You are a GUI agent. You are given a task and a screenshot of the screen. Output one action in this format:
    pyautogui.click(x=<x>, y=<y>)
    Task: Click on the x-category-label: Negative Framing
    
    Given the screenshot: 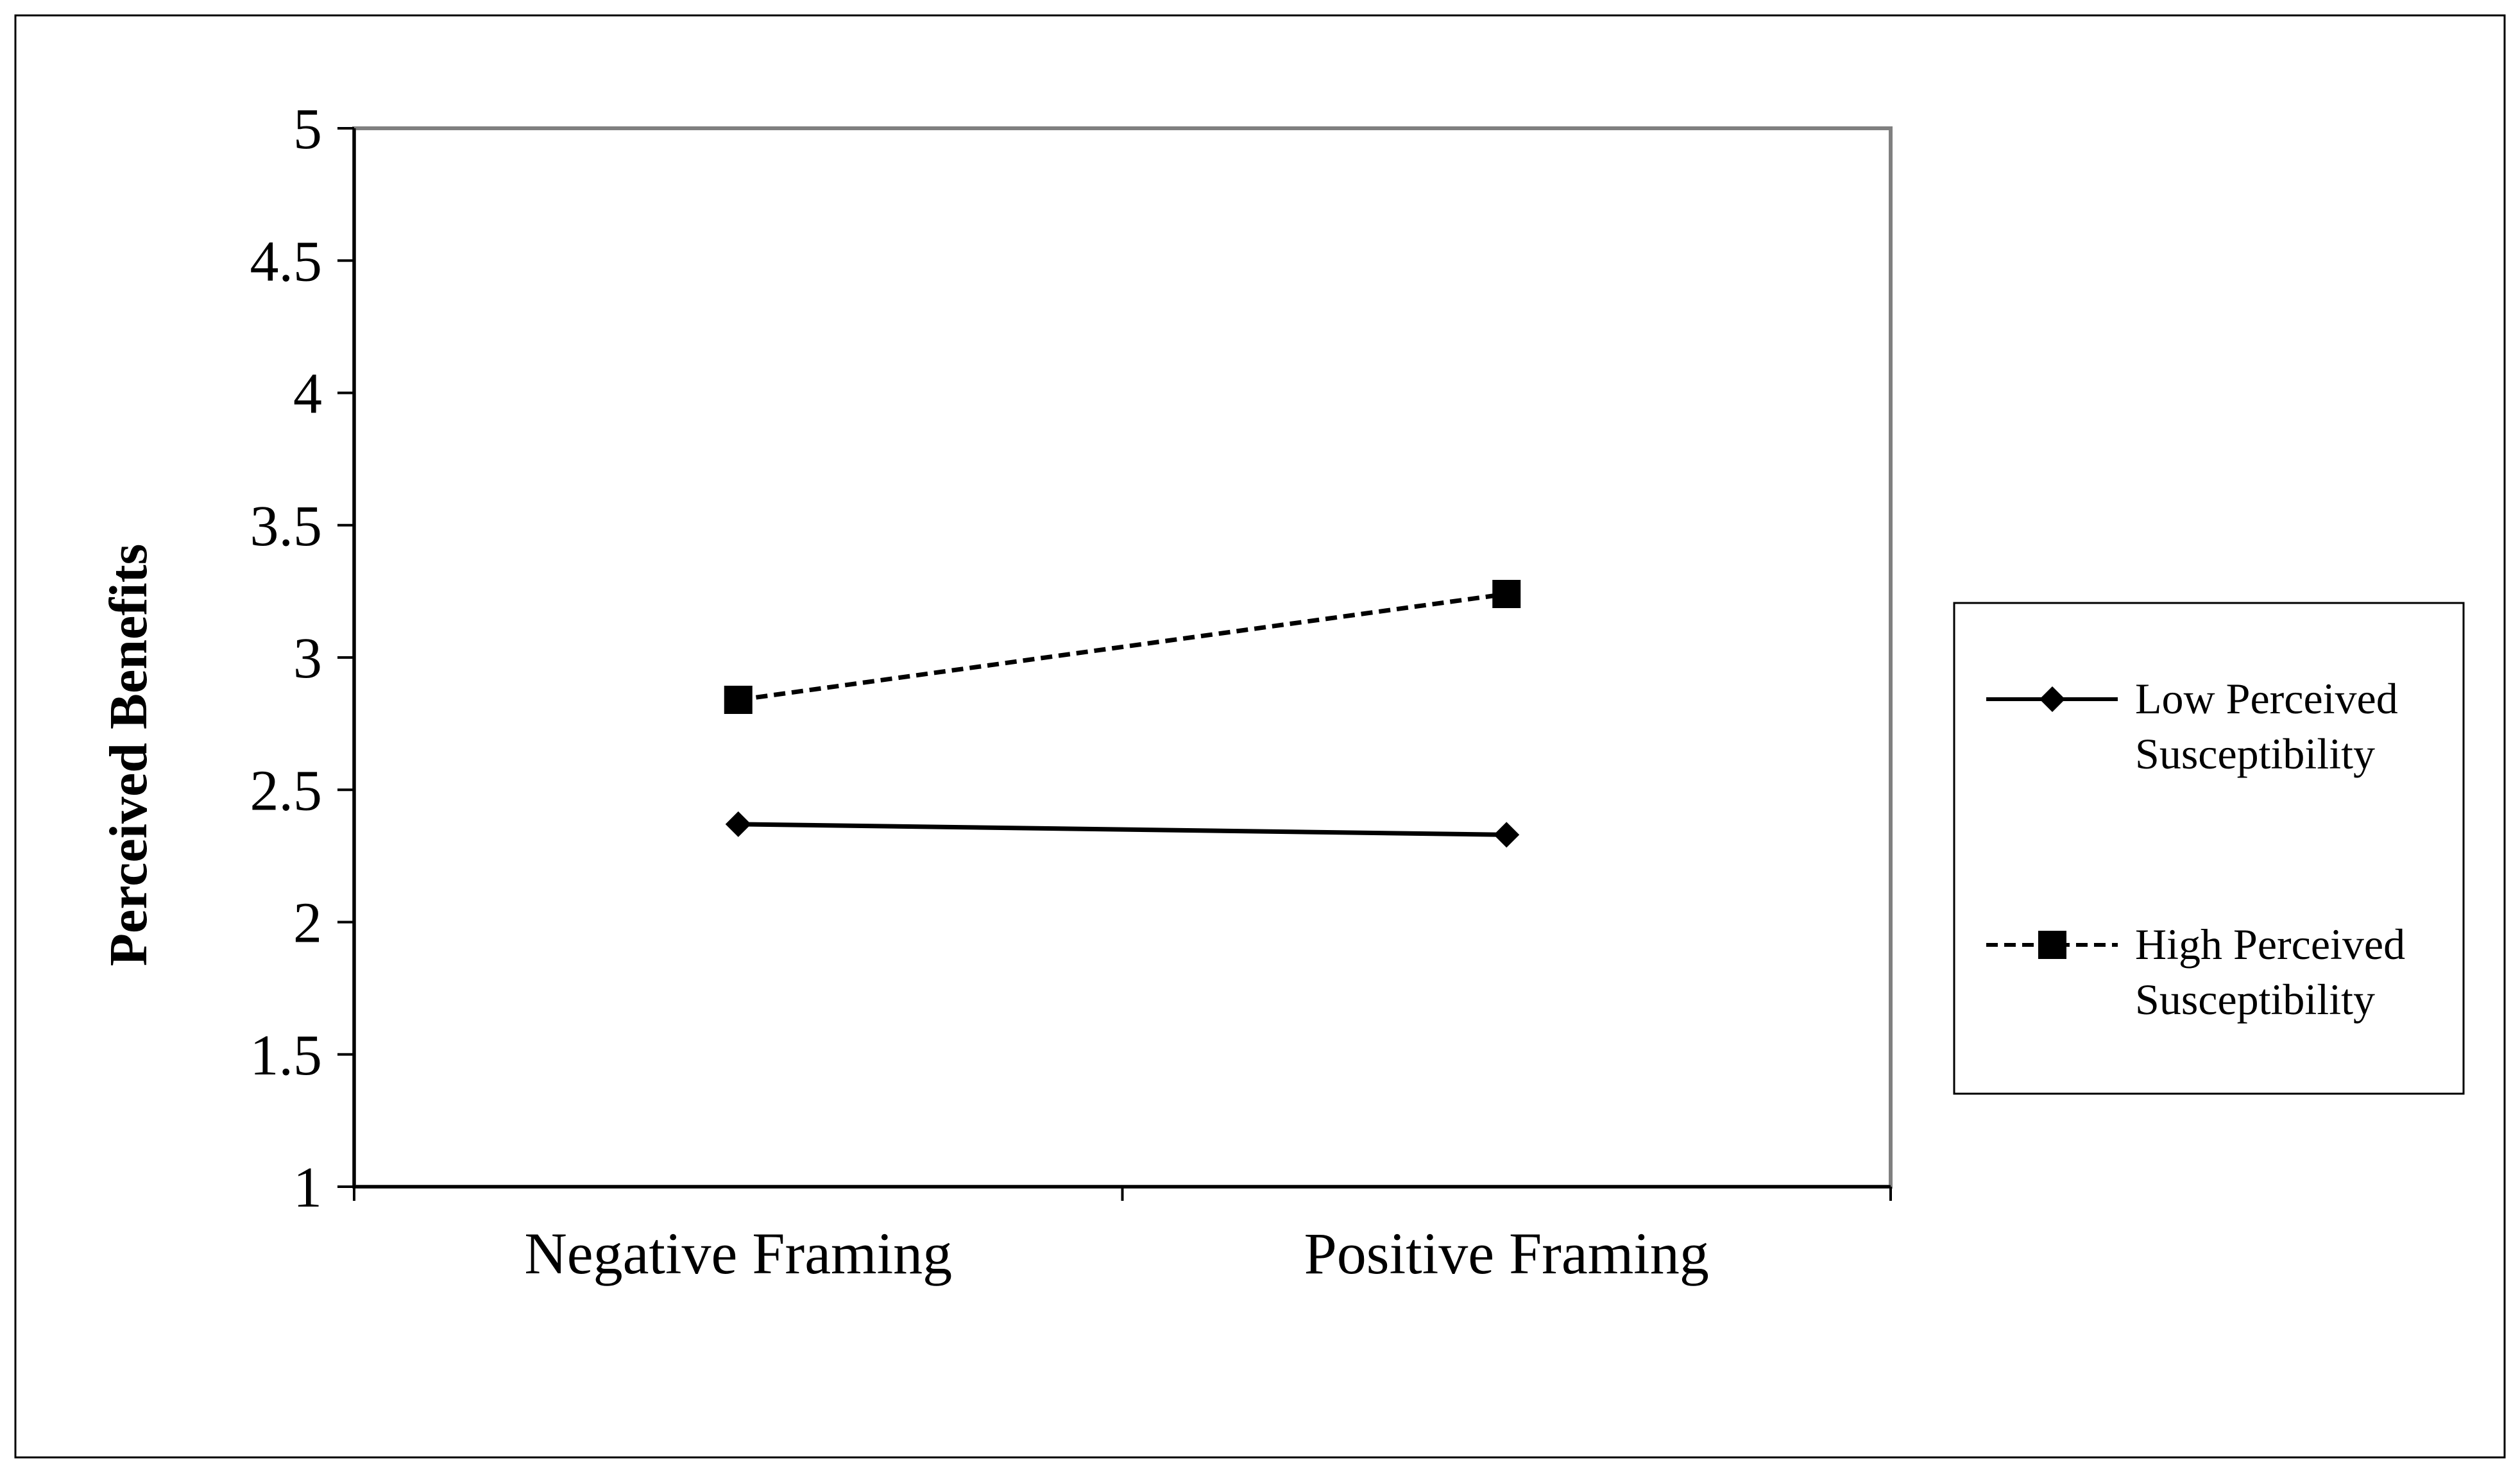 What is the action you would take?
    pyautogui.click(x=738, y=1253)
    